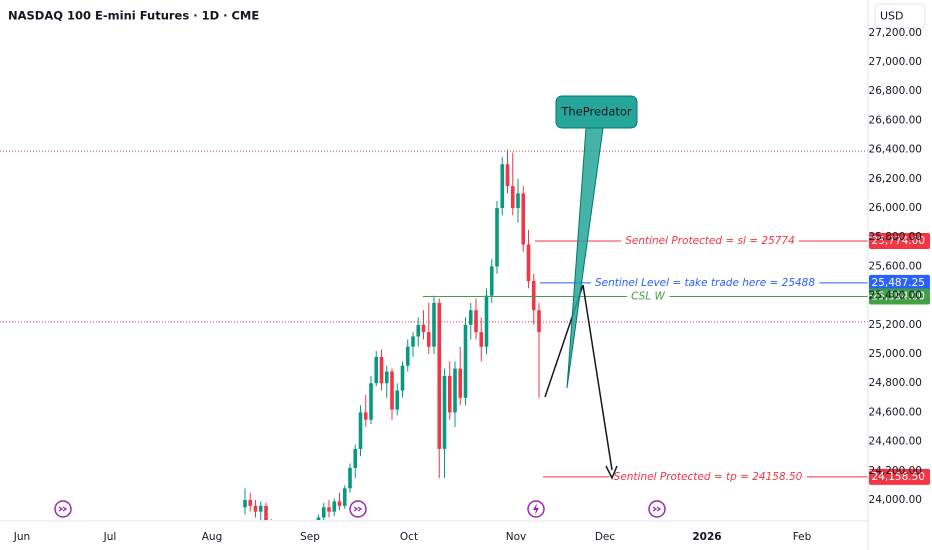 The height and width of the screenshot is (550, 932). I want to click on y-tick-label: 26,600.00, so click(895, 120).